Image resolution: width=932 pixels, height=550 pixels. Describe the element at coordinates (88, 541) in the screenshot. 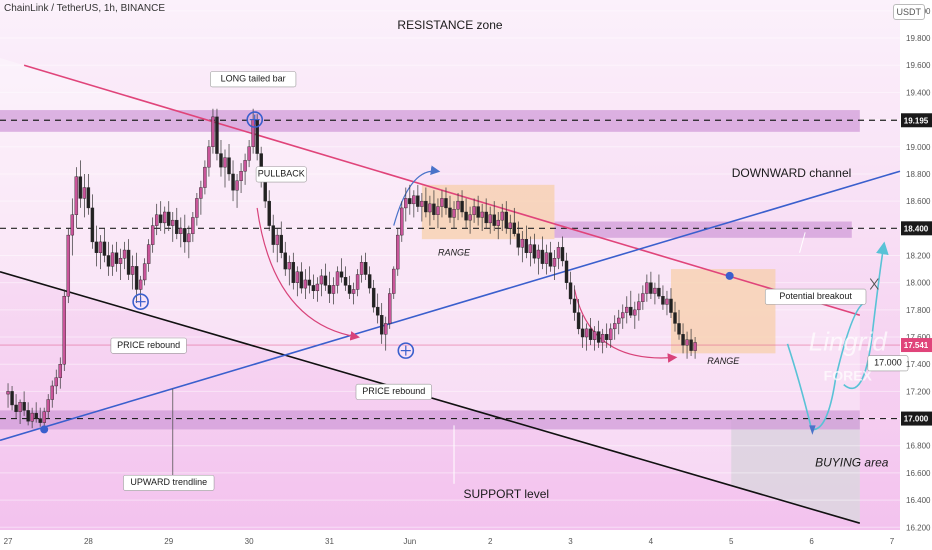

I see `x-tick: 28` at that location.